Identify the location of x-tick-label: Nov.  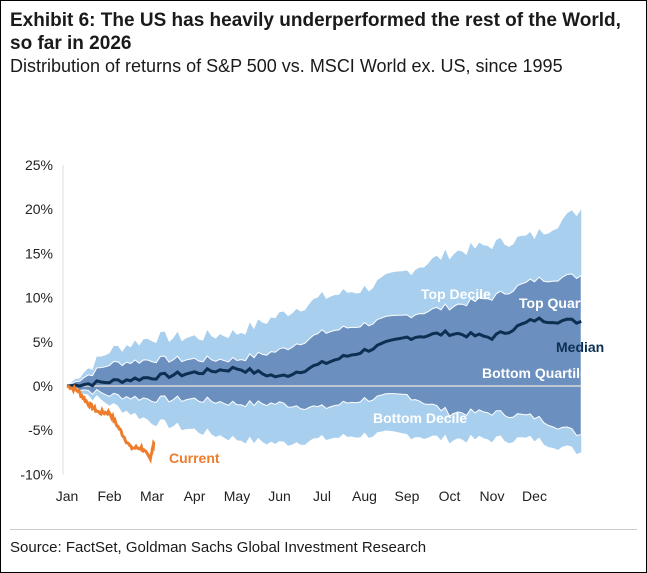
(492, 496).